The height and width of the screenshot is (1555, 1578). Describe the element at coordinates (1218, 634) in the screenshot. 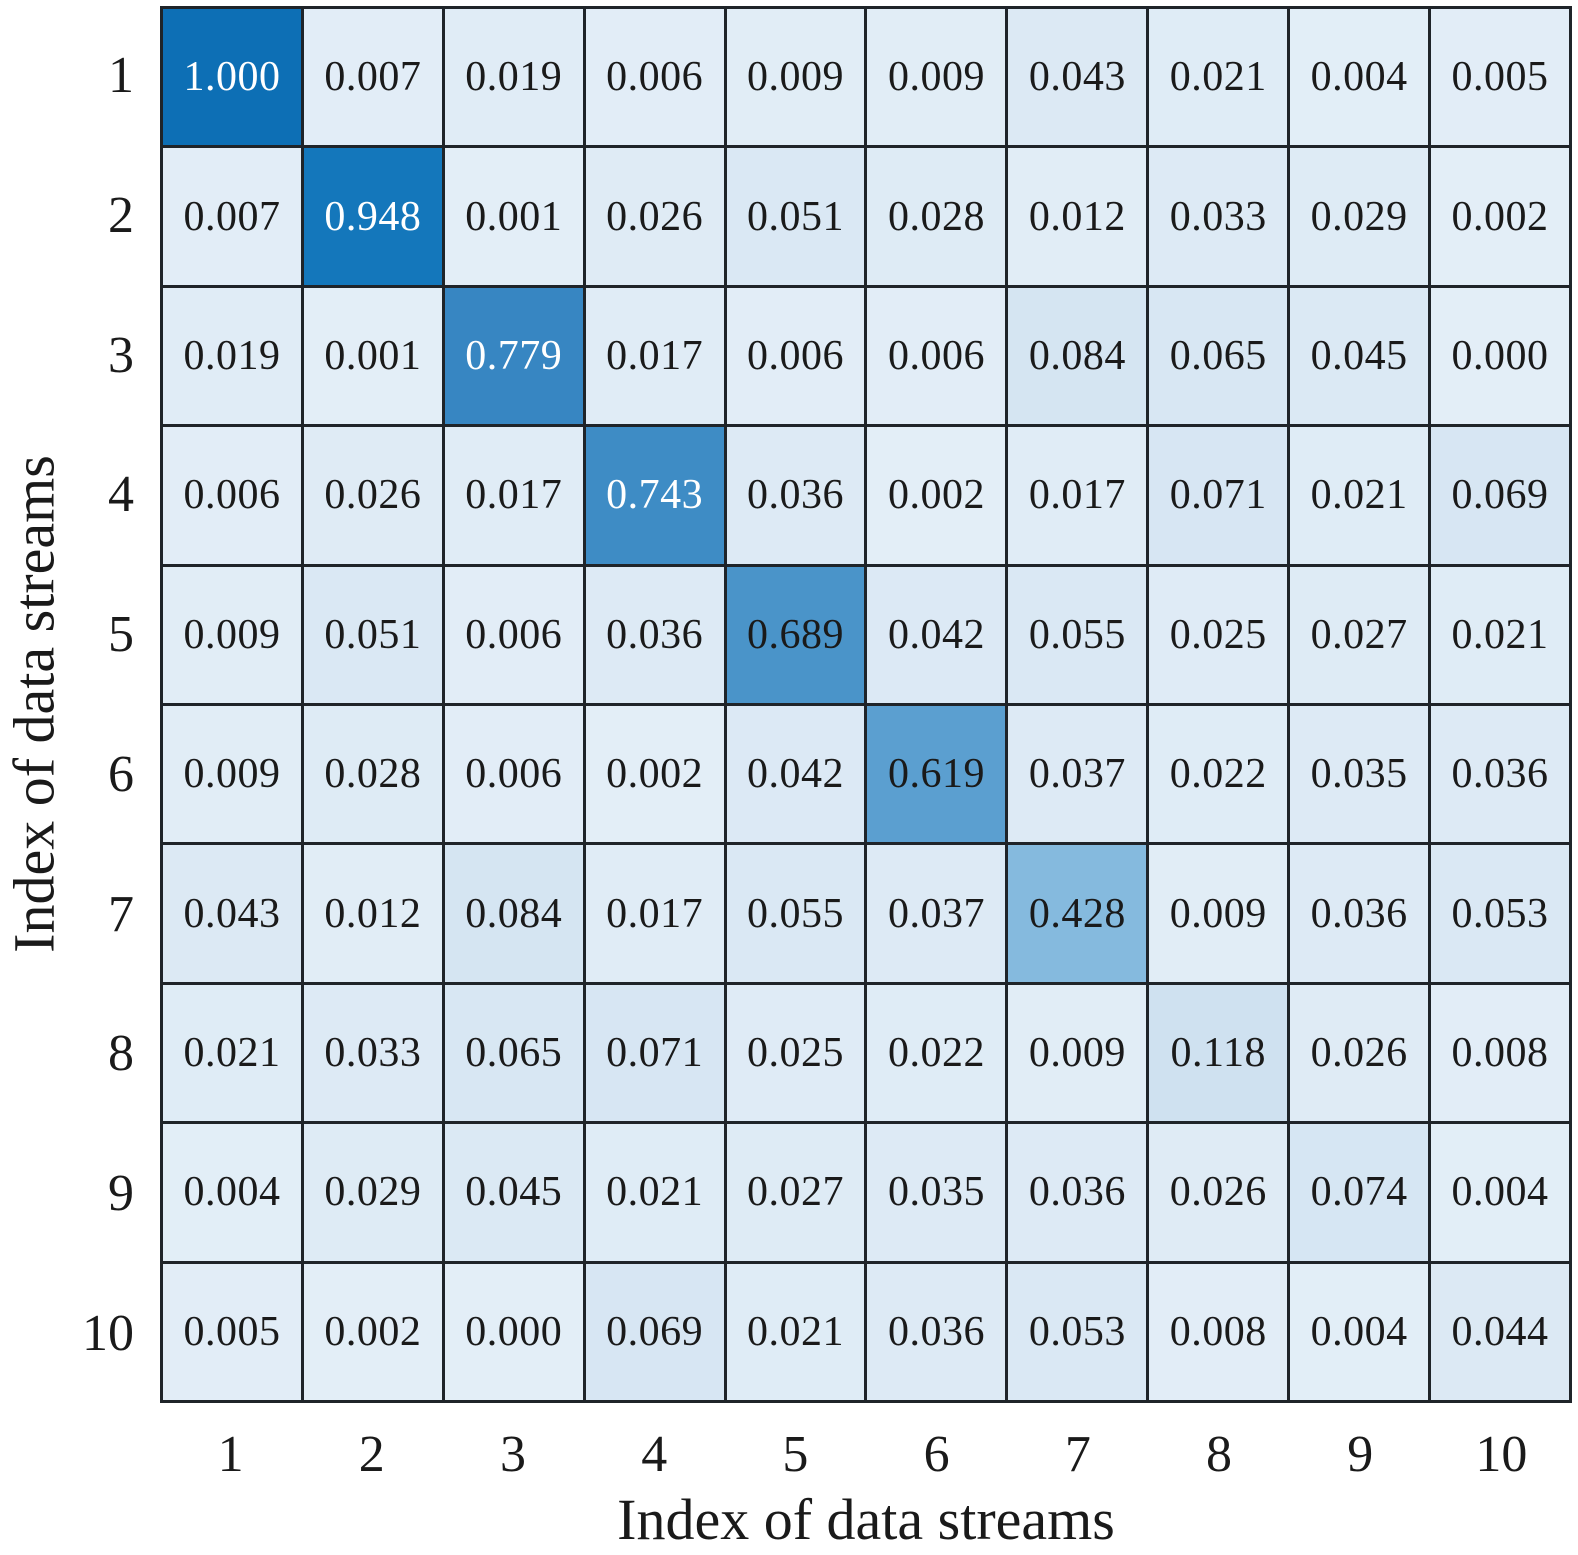

I see `heatmap-cell-r5c8: 0.025` at that location.